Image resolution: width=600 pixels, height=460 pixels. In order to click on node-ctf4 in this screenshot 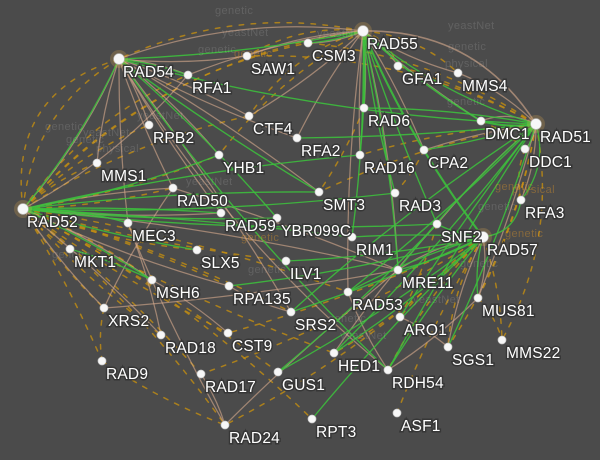, I will do `click(249, 116)`.